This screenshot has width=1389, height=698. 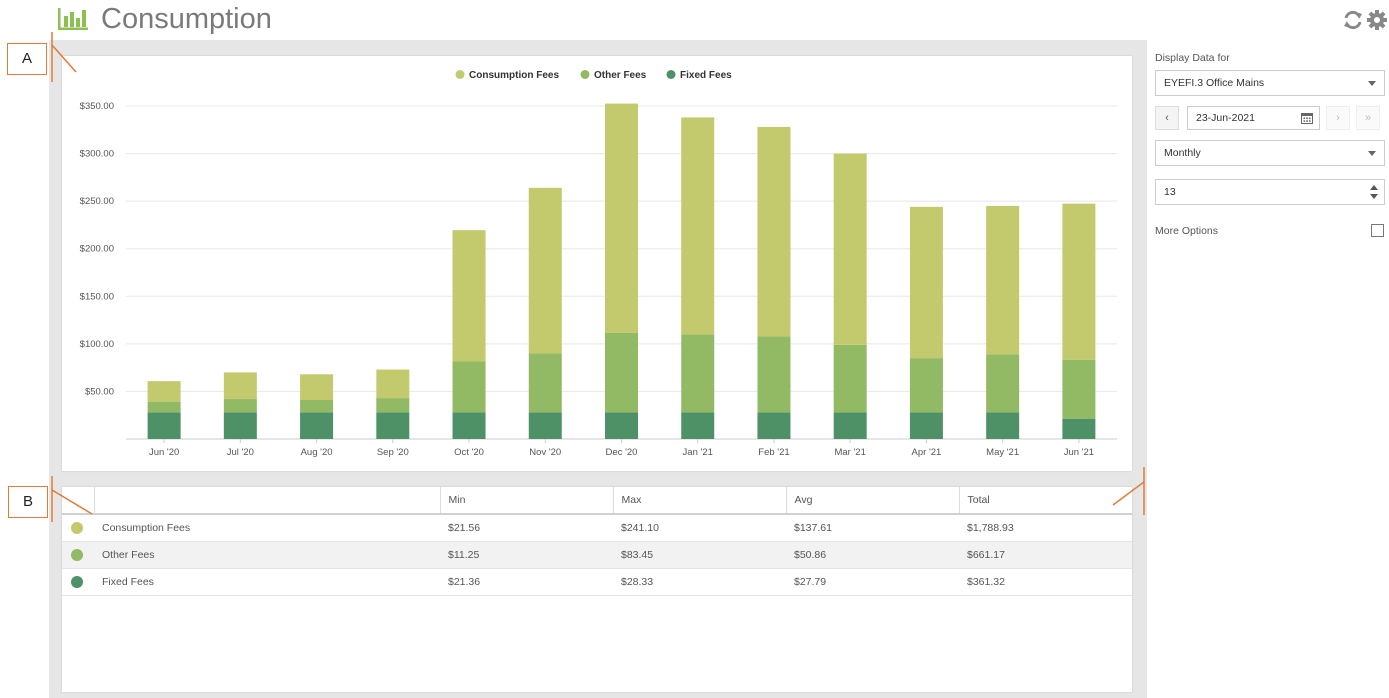 I want to click on x-tick-label: Oct '20, so click(x=469, y=452).